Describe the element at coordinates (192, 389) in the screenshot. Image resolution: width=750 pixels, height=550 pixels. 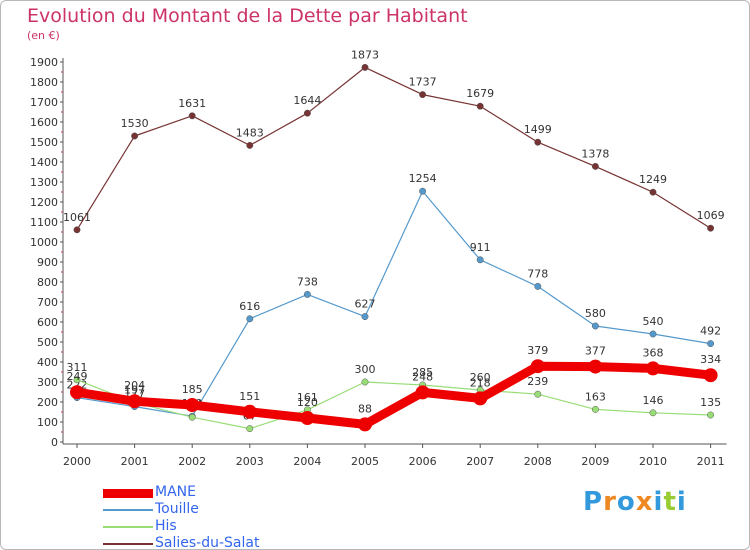
I see `data-label-mane: 185` at that location.